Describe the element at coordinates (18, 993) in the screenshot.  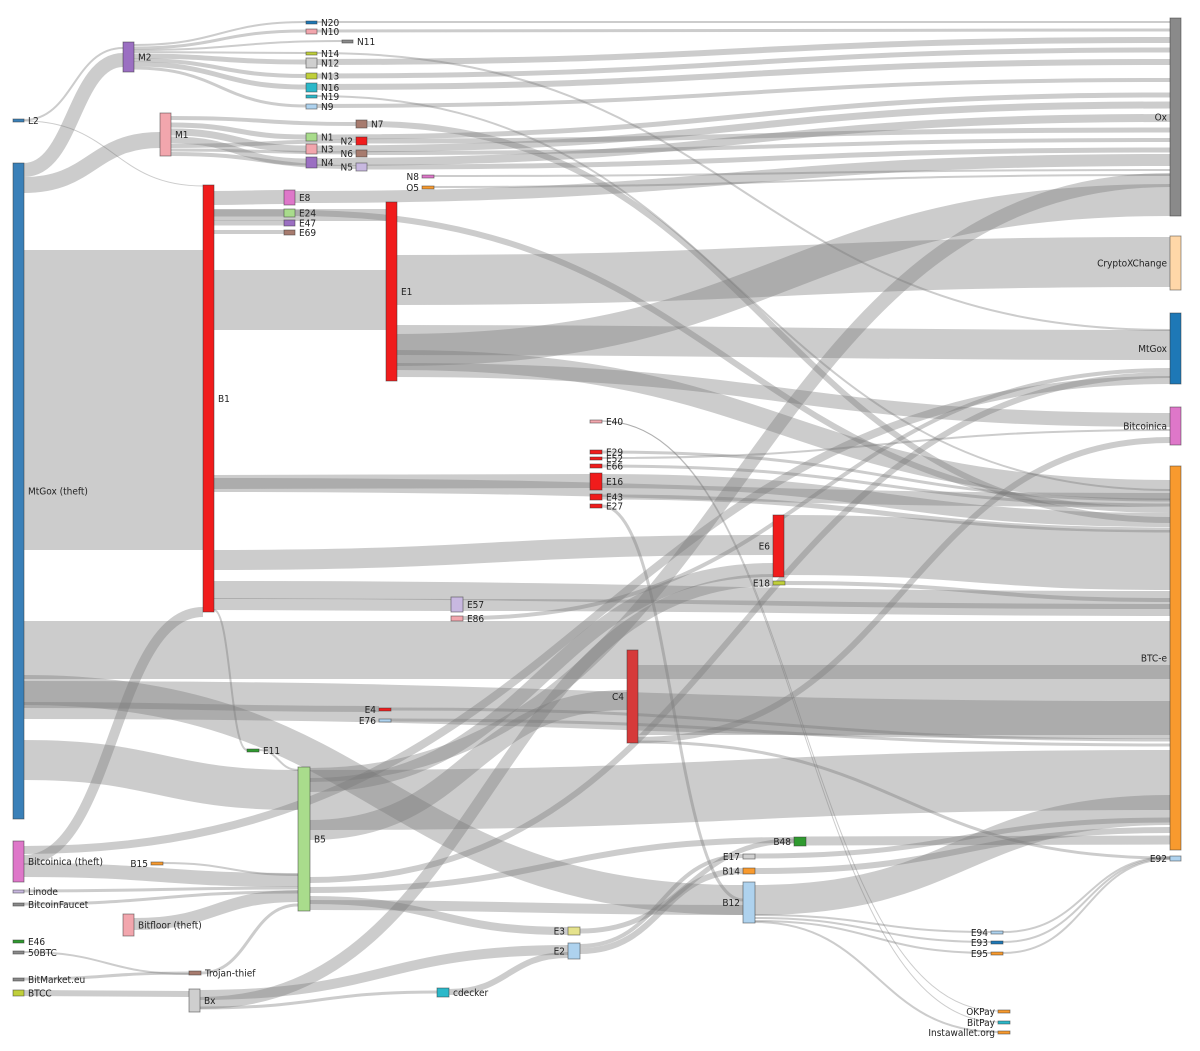
I see `node-btcc` at that location.